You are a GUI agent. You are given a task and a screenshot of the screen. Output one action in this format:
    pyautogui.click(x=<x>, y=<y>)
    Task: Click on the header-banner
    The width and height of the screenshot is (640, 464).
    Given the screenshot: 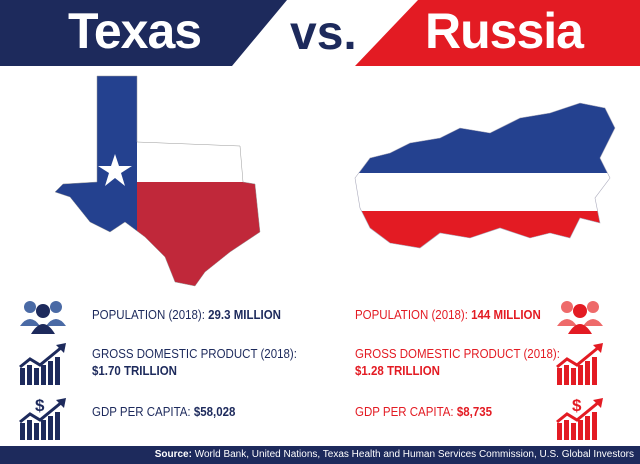 What is the action you would take?
    pyautogui.click(x=320, y=33)
    